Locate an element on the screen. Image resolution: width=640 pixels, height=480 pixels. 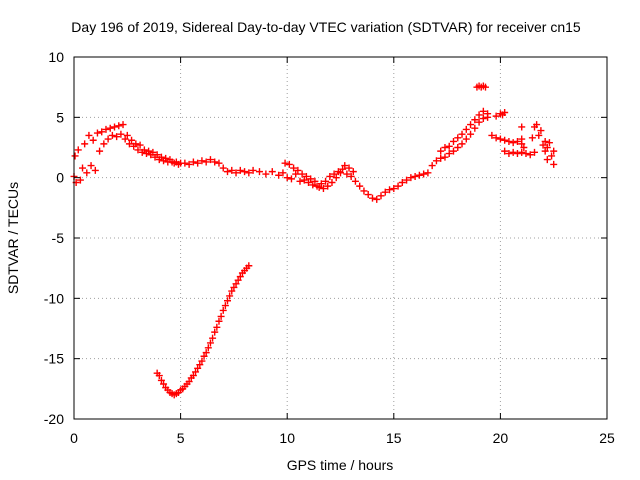
x-tick-label: 5 is located at coordinates (181, 438).